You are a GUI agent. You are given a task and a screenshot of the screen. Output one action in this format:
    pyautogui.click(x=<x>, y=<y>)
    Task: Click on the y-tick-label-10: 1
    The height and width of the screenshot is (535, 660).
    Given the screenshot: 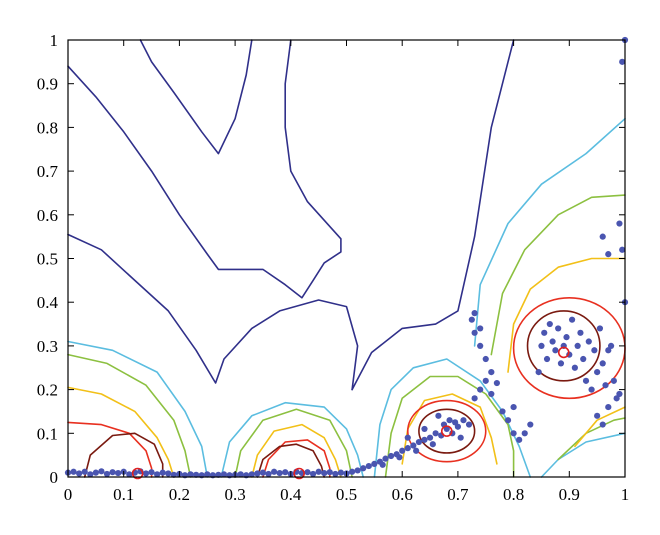 What is the action you would take?
    pyautogui.click(x=54, y=40)
    